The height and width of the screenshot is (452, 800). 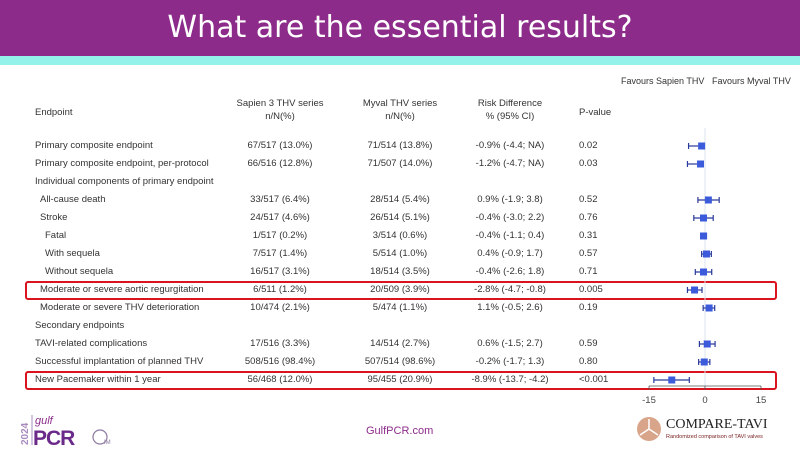 I want to click on endpoint-cell: Stroke, so click(x=54, y=217).